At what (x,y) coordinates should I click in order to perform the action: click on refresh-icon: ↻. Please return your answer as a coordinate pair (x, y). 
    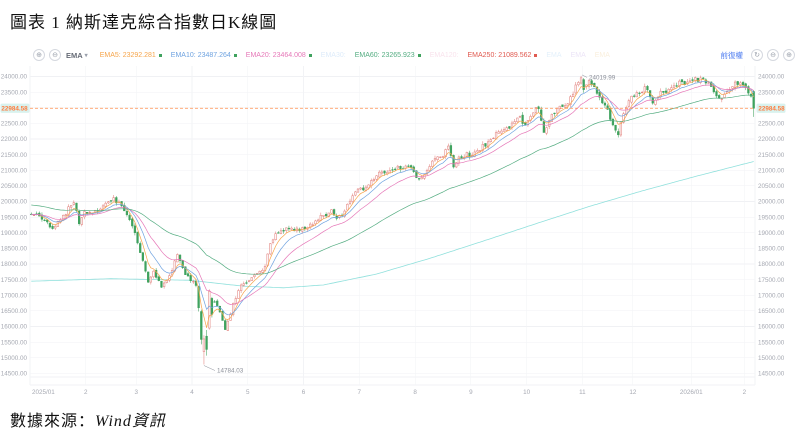
    Looking at the image, I should click on (757, 55).